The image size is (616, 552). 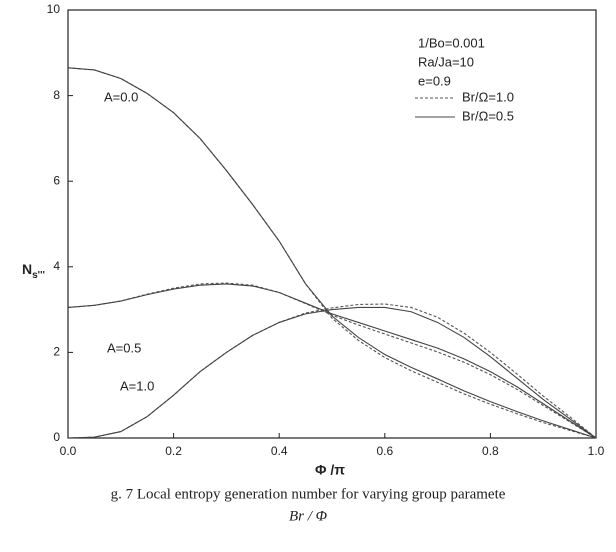 What do you see at coordinates (56, 266) in the screenshot?
I see `y-tick-label: 4` at bounding box center [56, 266].